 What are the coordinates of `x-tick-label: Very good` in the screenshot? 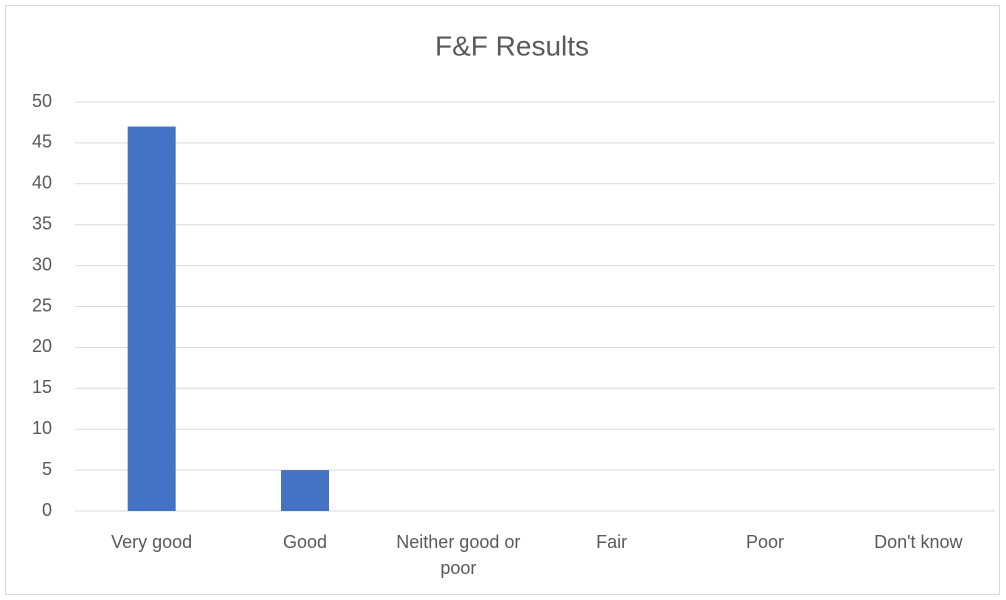 It's located at (152, 542).